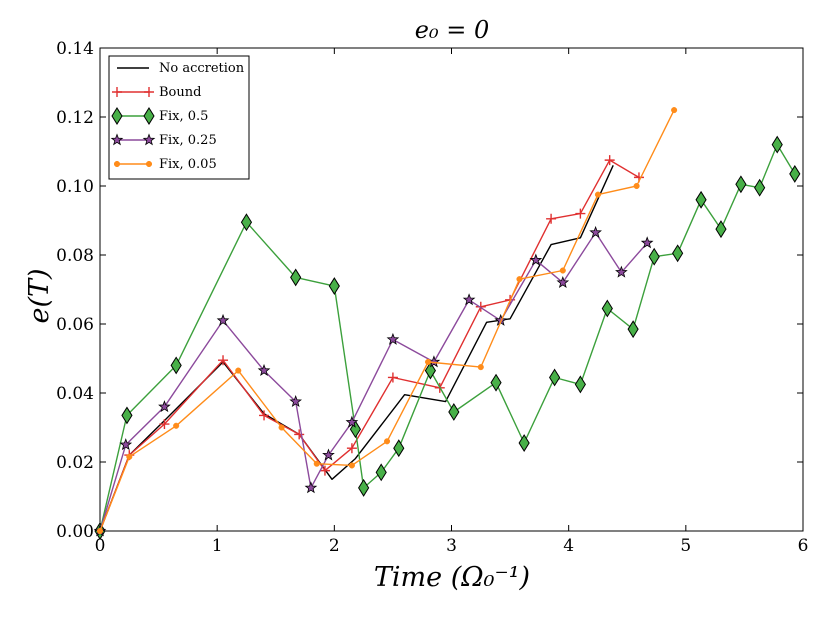 This screenshot has width=830, height=623. I want to click on legend-entry-bound: Bound, so click(156, 92).